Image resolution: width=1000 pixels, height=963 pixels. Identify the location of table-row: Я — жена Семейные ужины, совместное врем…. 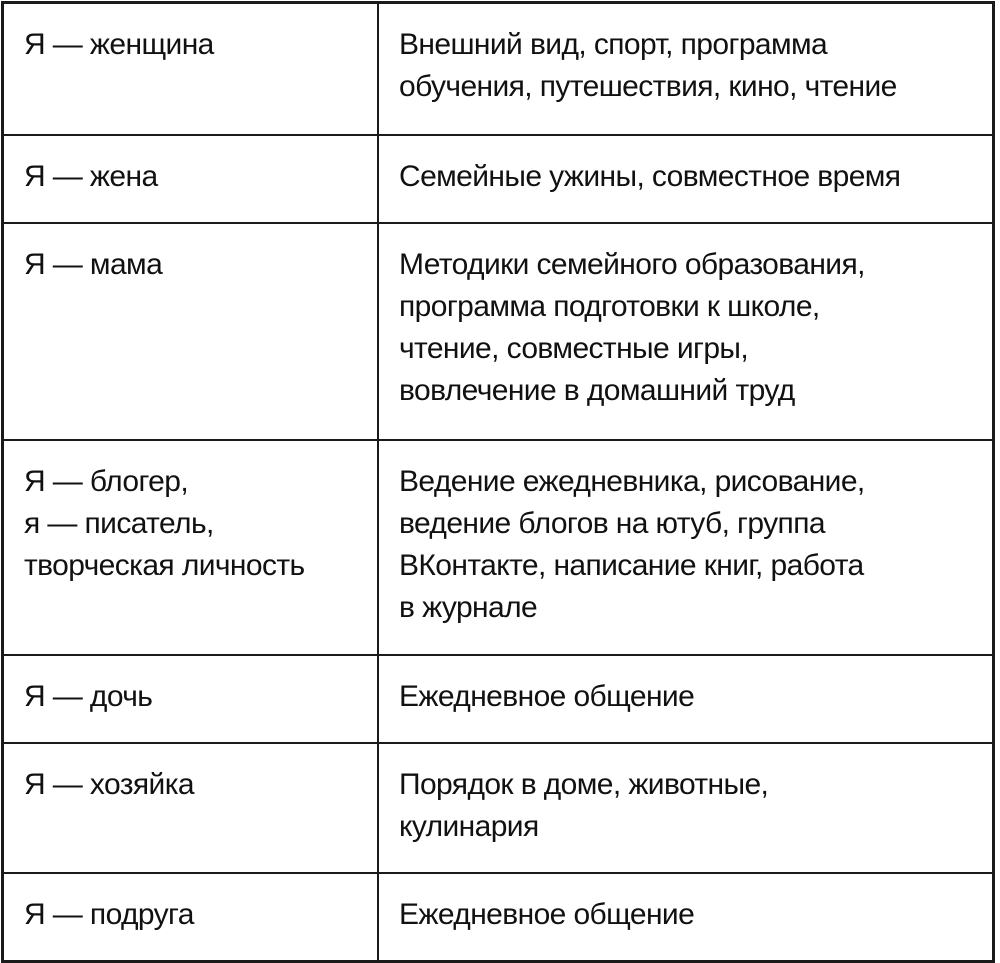
(498, 178).